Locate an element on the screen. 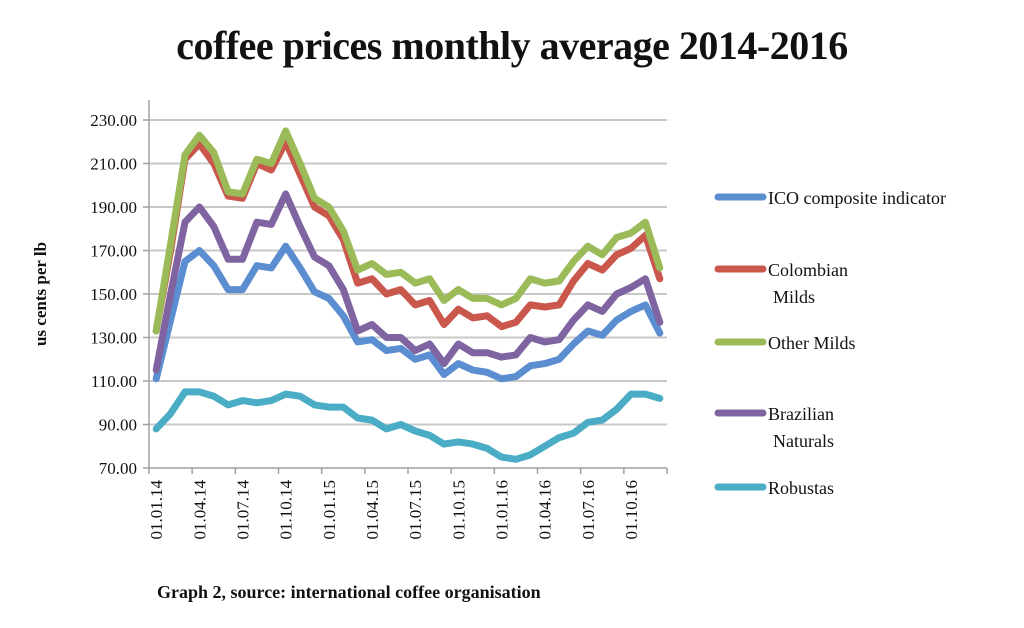 The image size is (1024, 628). y-tick-label: 210.00 is located at coordinates (113, 164).